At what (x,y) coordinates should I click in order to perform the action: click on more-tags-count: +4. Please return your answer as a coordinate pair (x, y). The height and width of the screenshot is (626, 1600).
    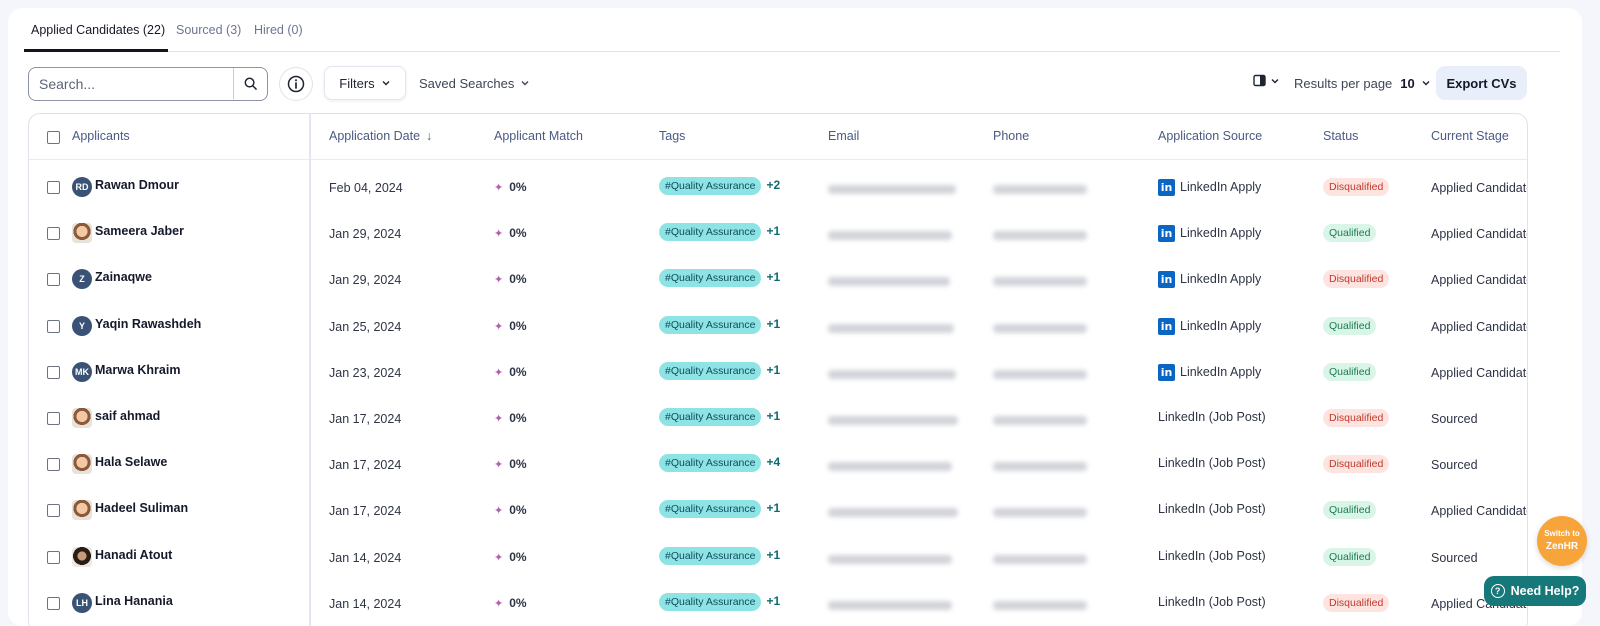
    Looking at the image, I should click on (773, 462).